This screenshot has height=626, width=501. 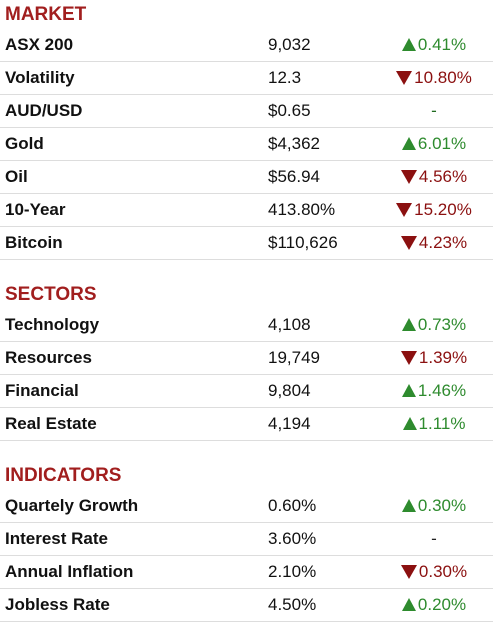 I want to click on row-change: 4.23%, so click(x=434, y=243).